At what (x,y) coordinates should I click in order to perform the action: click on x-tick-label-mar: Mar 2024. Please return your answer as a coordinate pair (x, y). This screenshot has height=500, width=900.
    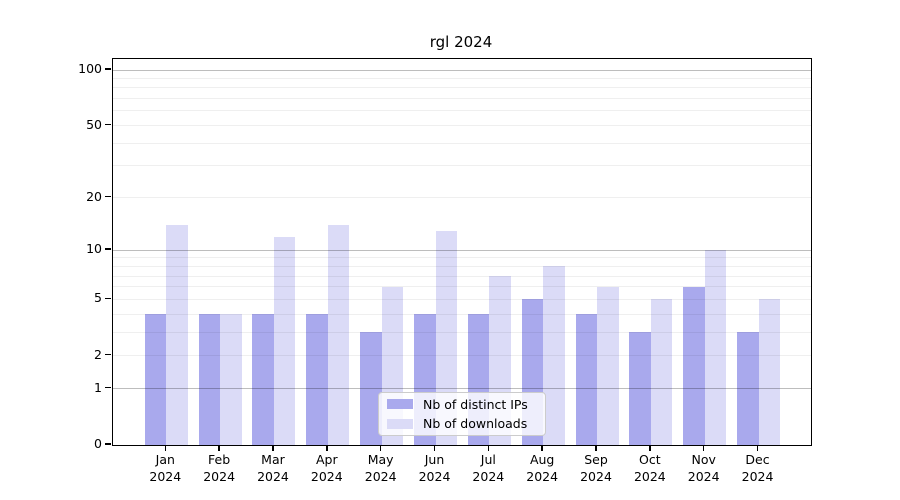
    Looking at the image, I should click on (273, 468).